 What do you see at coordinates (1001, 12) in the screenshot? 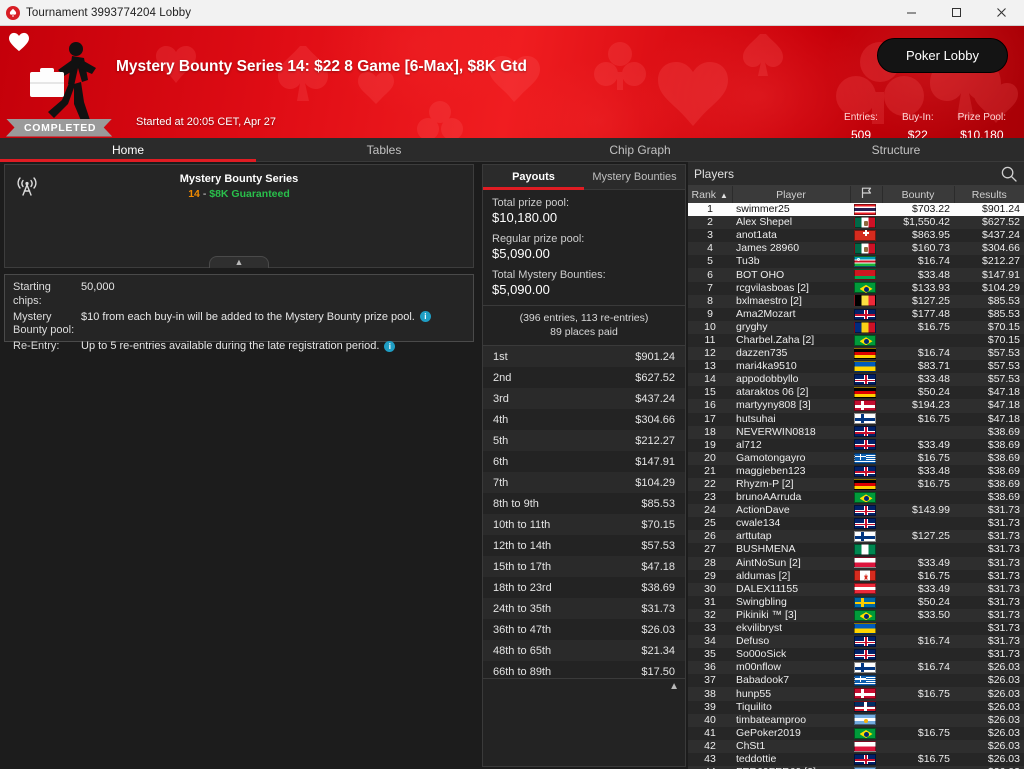
I see `close-button` at bounding box center [1001, 12].